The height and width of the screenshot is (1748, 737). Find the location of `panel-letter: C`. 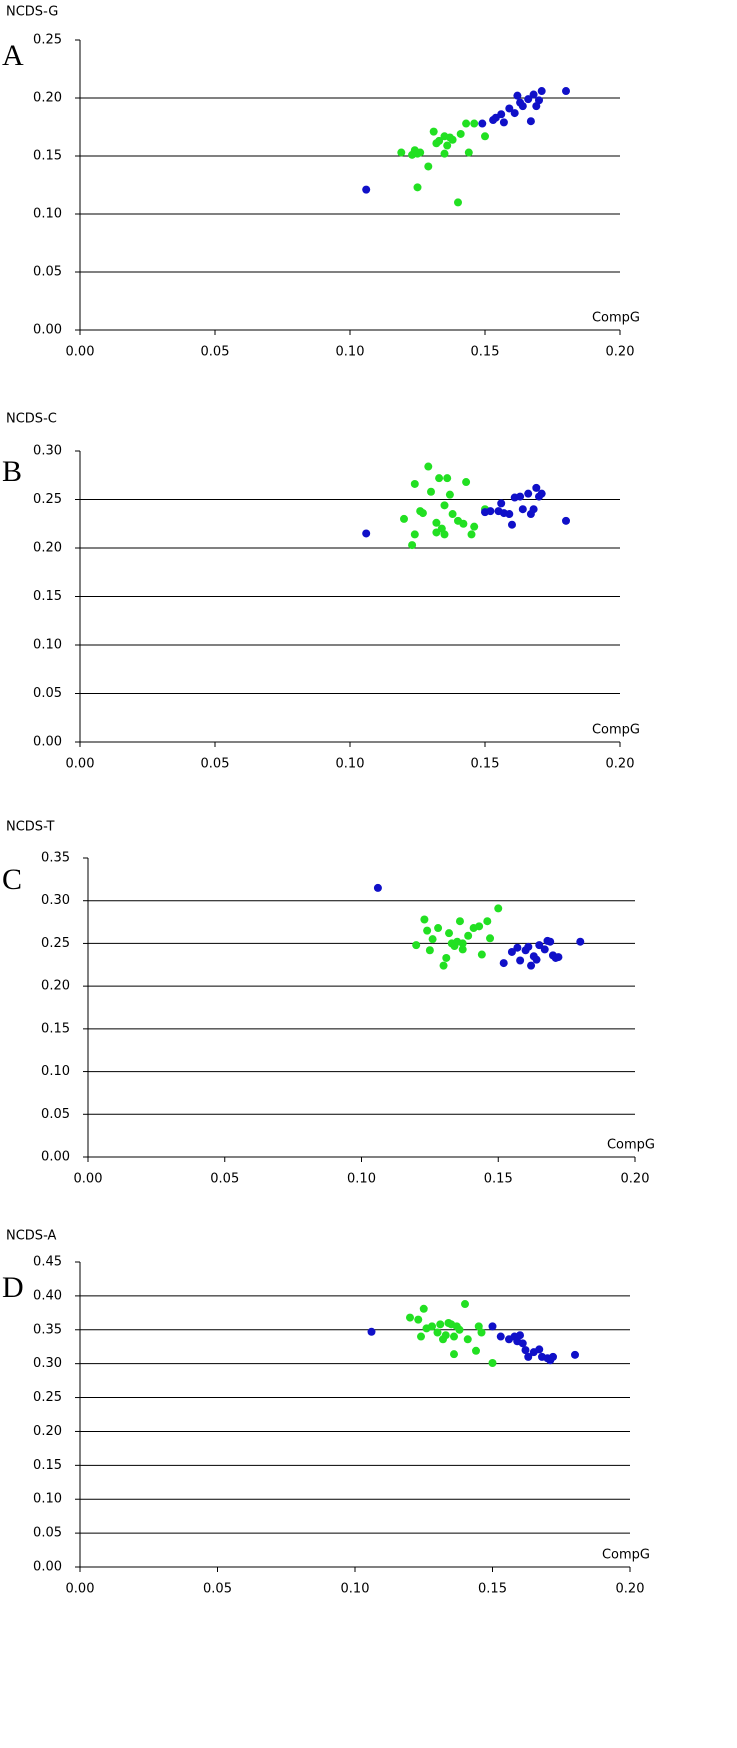

panel-letter: C is located at coordinates (12, 879).